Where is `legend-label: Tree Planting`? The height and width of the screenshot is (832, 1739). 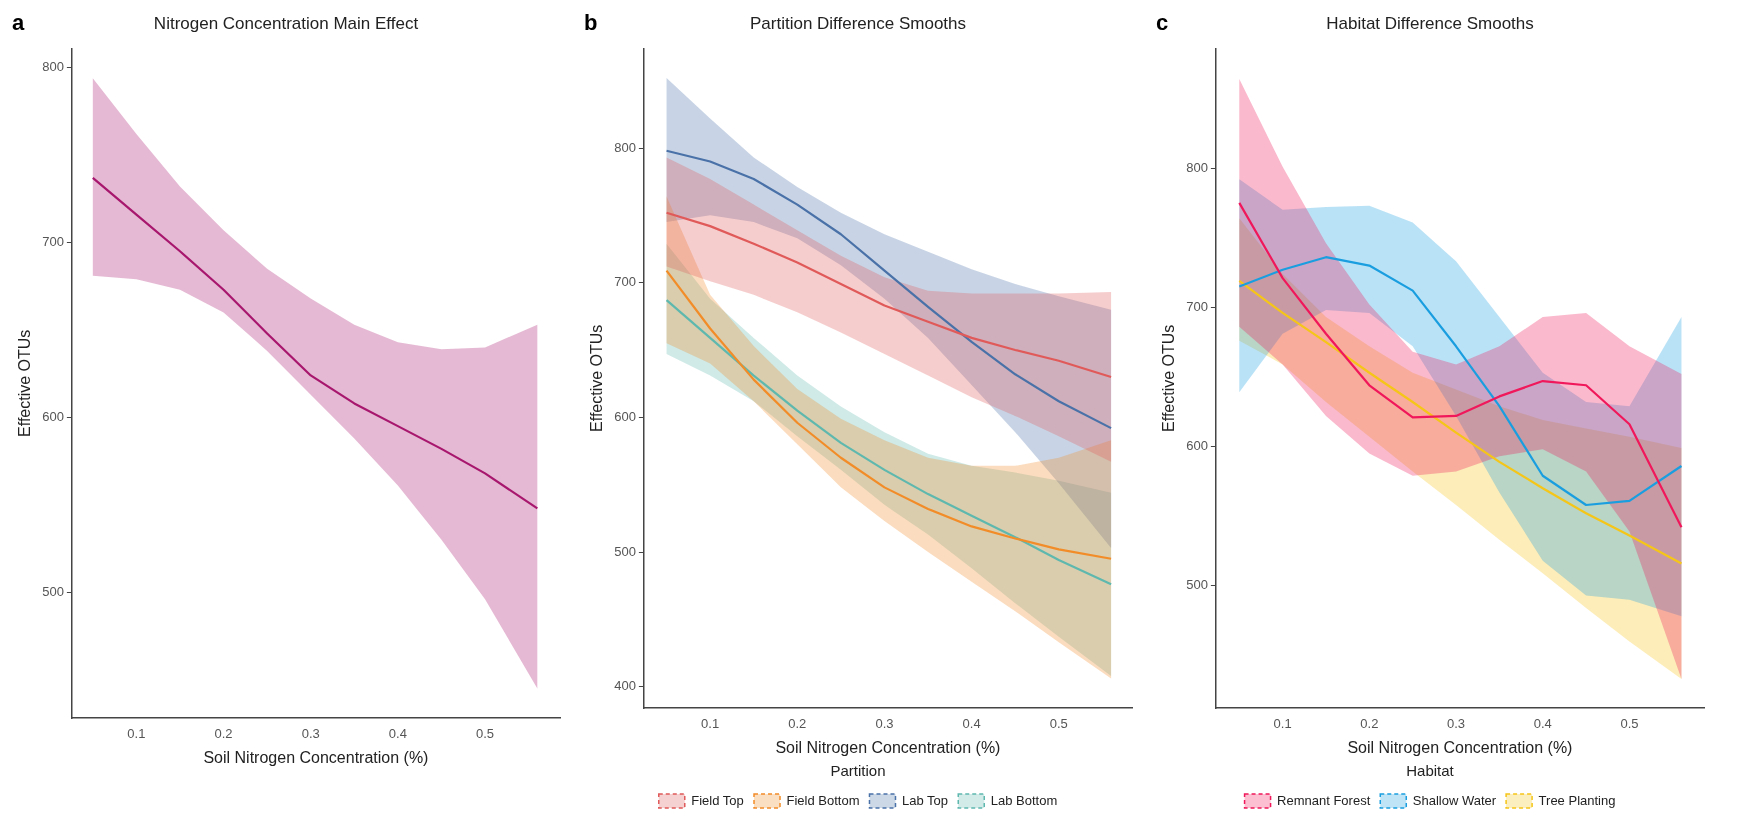 legend-label: Tree Planting is located at coordinates (1577, 800).